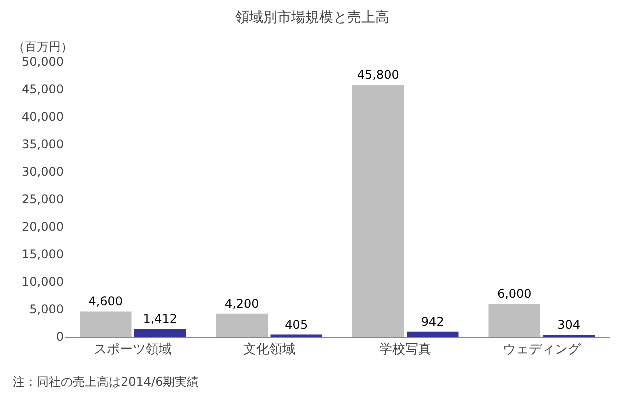 This screenshot has width=625, height=399. I want to click on y-tick-label: 25,000, so click(43, 199).